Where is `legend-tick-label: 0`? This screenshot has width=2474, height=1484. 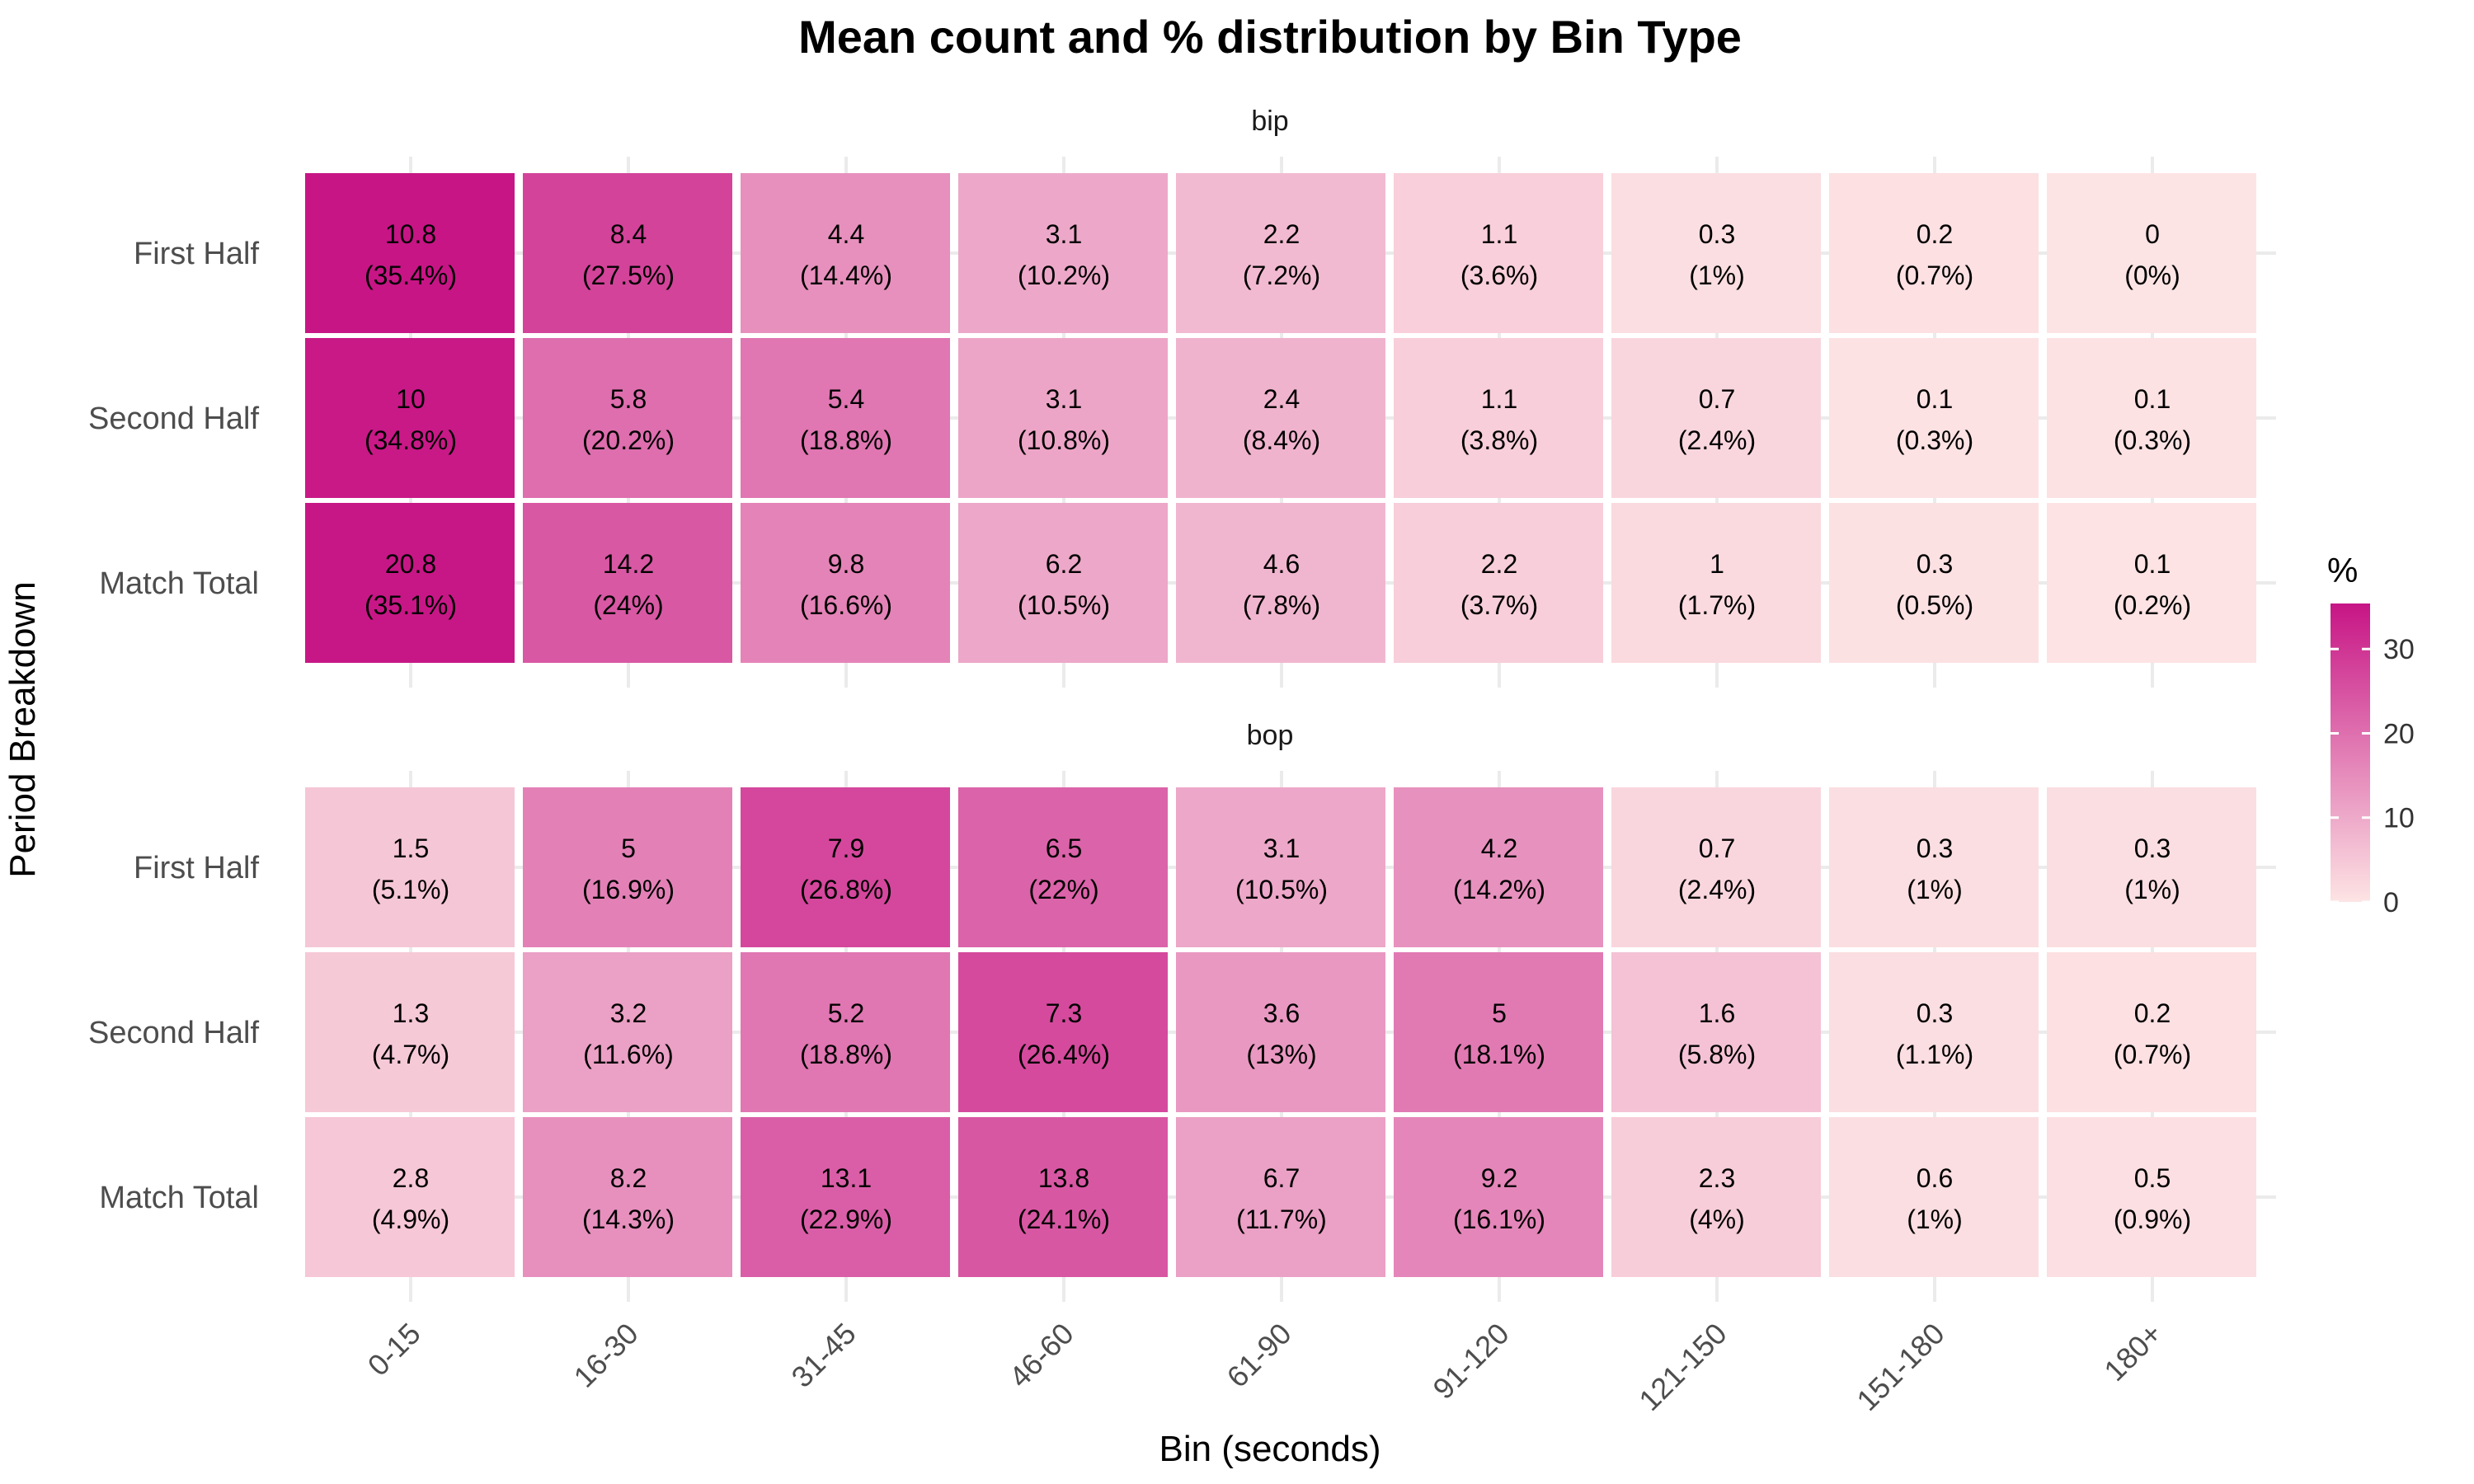 legend-tick-label: 0 is located at coordinates (2391, 902).